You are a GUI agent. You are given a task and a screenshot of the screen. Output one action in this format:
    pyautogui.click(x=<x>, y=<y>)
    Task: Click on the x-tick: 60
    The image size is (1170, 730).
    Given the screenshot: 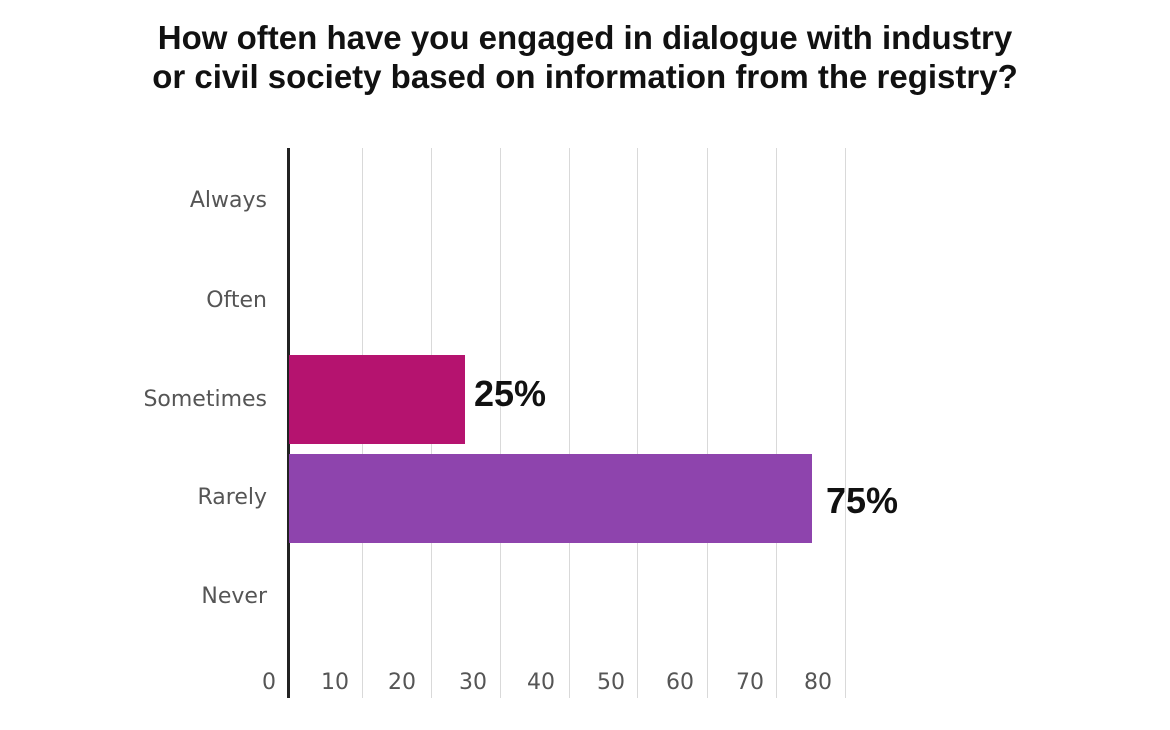 What is the action you would take?
    pyautogui.click(x=680, y=682)
    